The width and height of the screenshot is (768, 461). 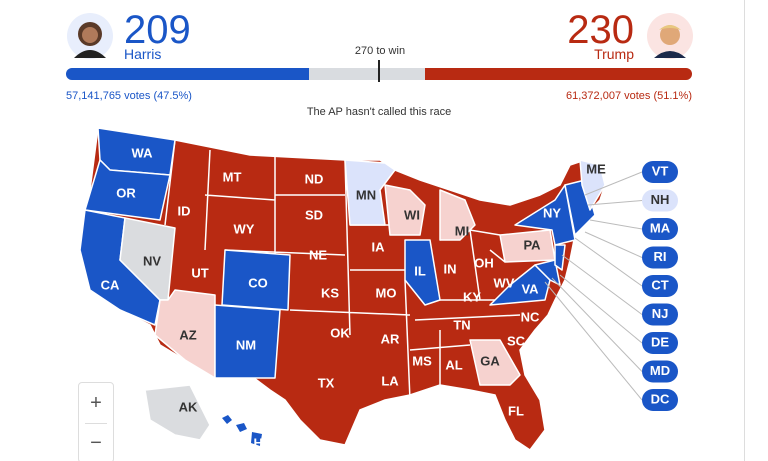 What do you see at coordinates (143, 54) in the screenshot?
I see `harris-name: Harris` at bounding box center [143, 54].